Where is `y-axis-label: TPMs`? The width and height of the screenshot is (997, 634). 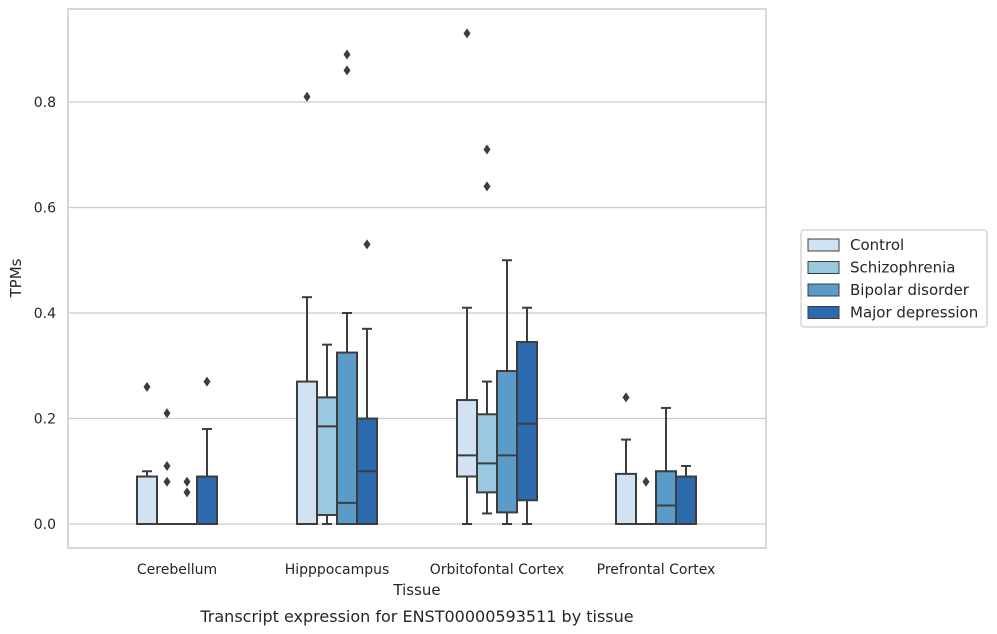 y-axis-label: TPMs is located at coordinates (16, 278).